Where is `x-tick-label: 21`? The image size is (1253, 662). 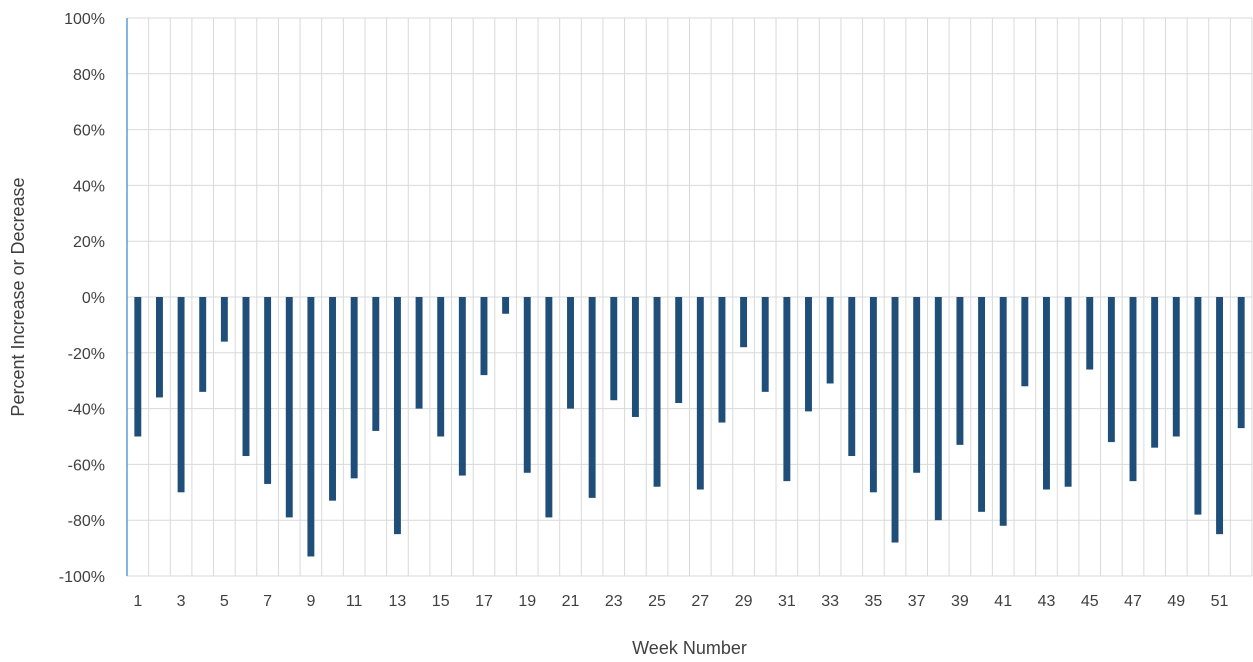 x-tick-label: 21 is located at coordinates (571, 601).